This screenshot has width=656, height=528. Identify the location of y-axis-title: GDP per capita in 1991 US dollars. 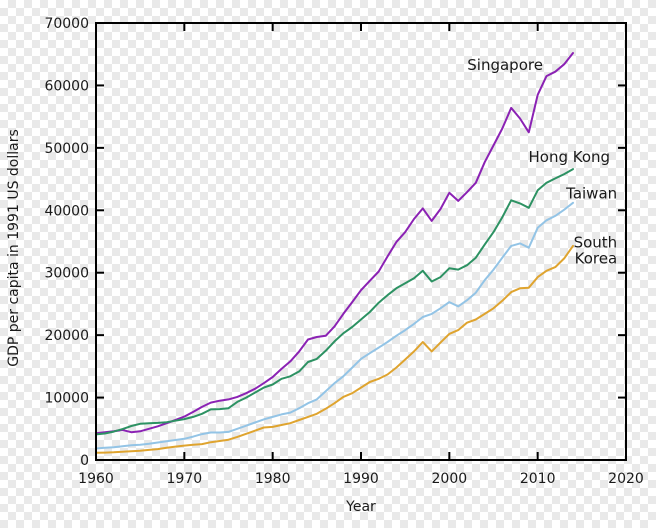
(14, 248).